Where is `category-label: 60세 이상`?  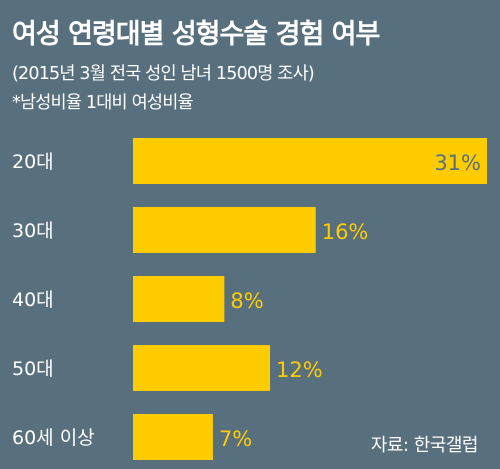
category-label: 60세 이상 is located at coordinates (53, 438).